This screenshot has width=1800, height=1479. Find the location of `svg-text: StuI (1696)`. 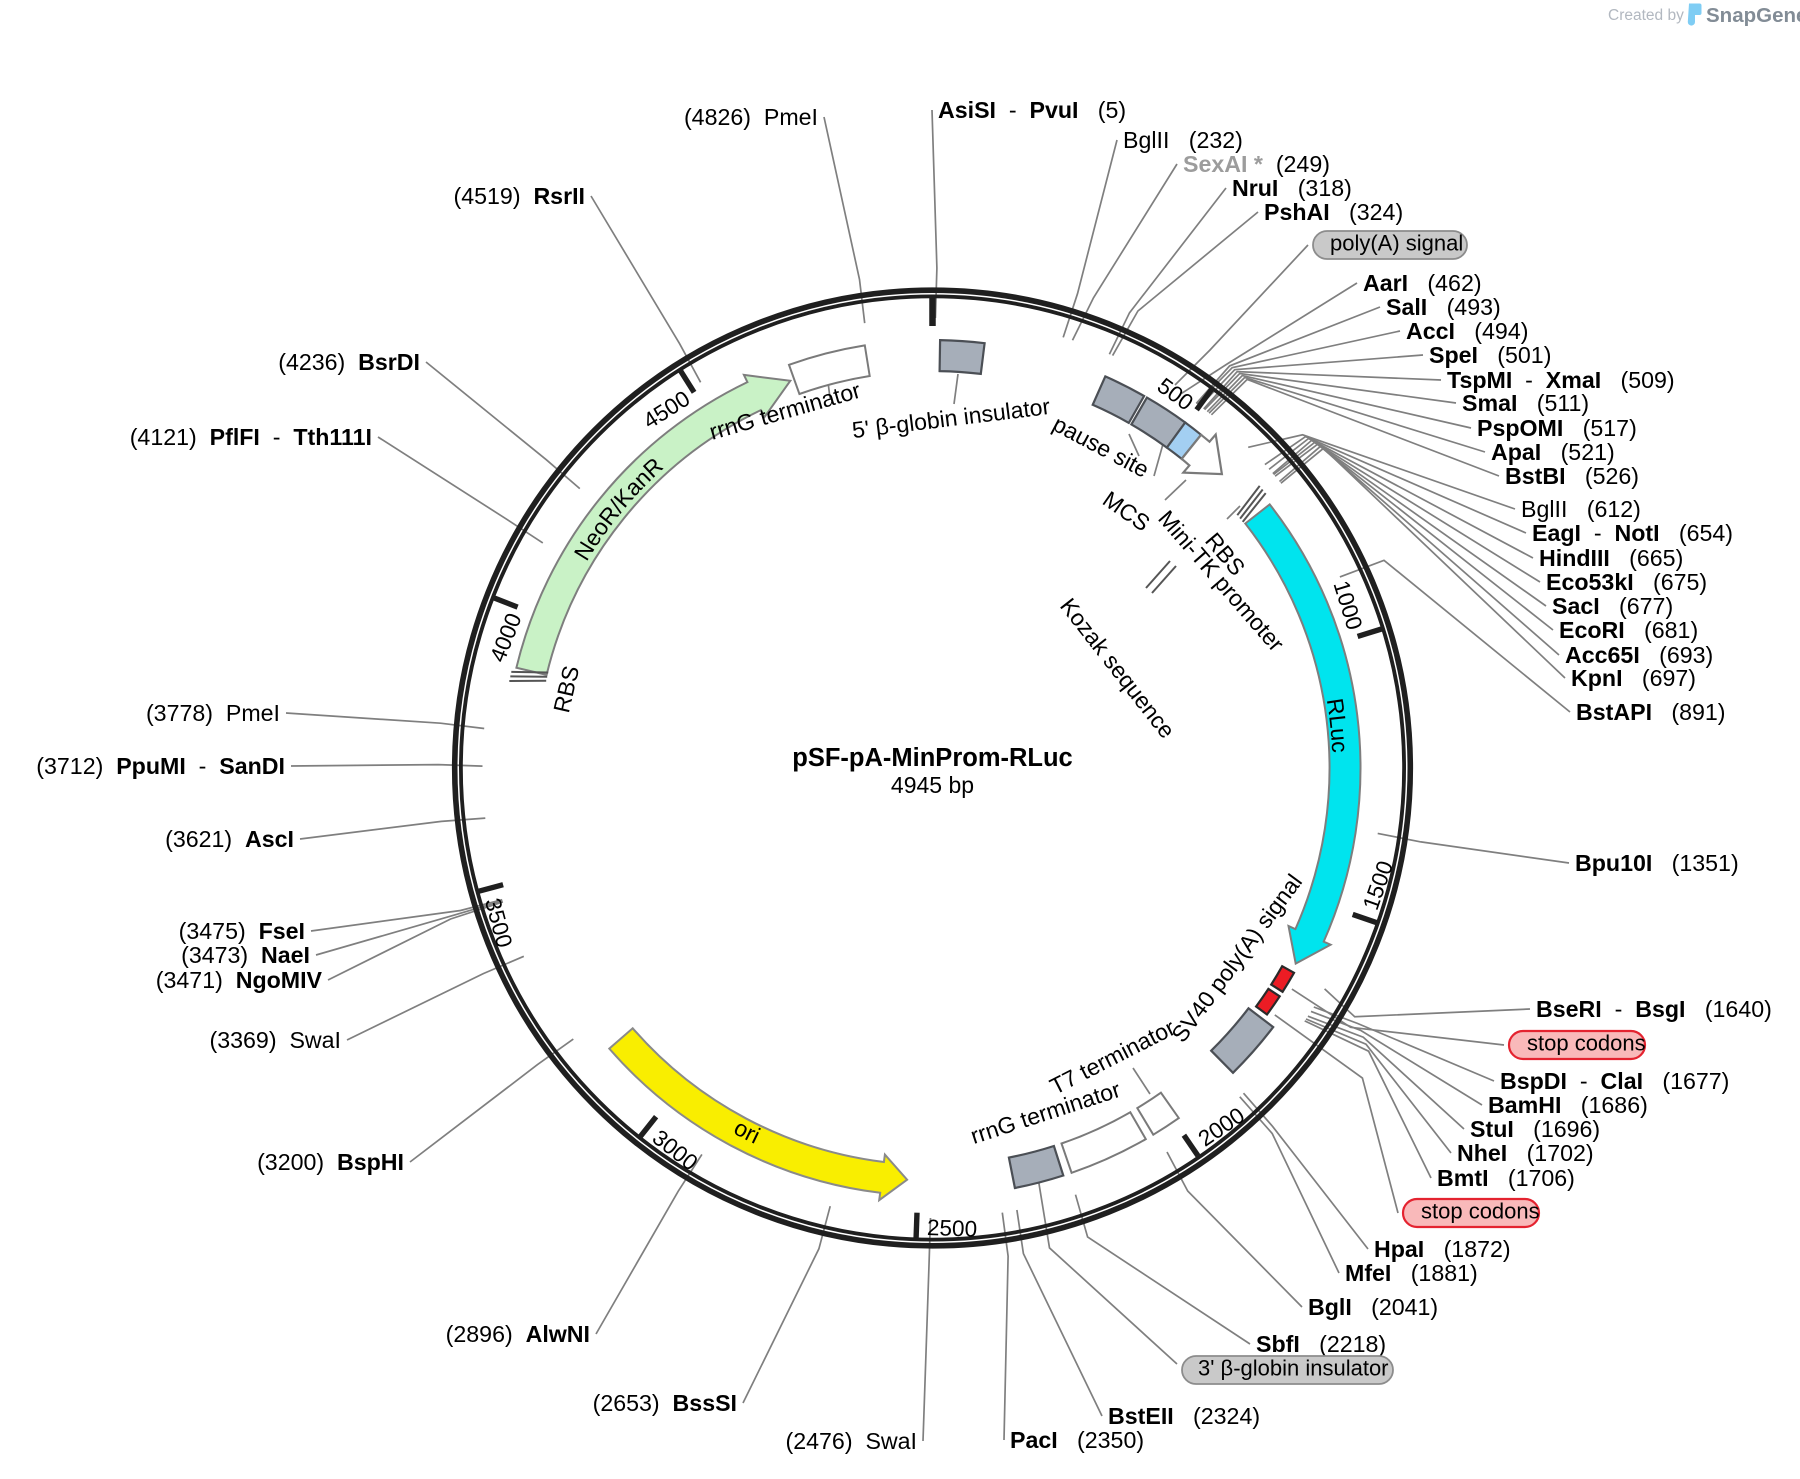

svg-text: StuI (1696) is located at coordinates (1535, 1129).